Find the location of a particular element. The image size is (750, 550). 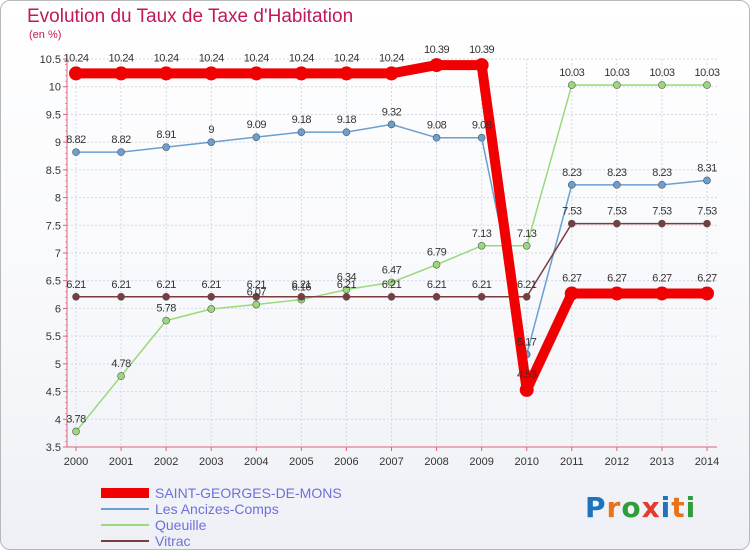

logo-letter: o is located at coordinates (631, 507).